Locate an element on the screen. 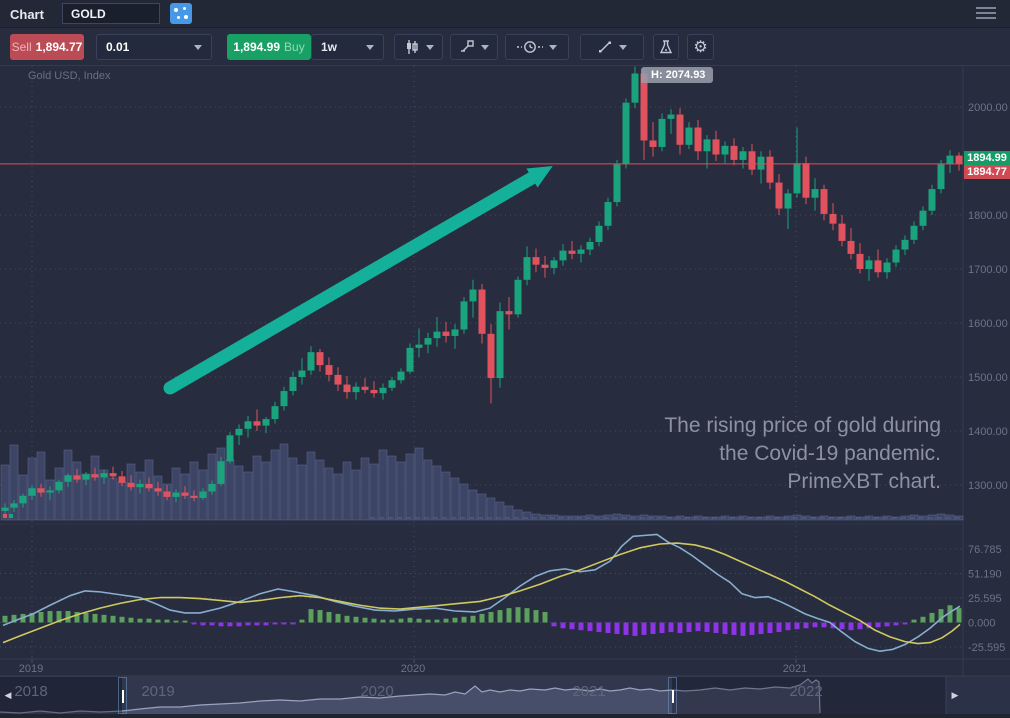 This screenshot has height=718, width=1010. svg-text: 51.190 is located at coordinates (985, 574).